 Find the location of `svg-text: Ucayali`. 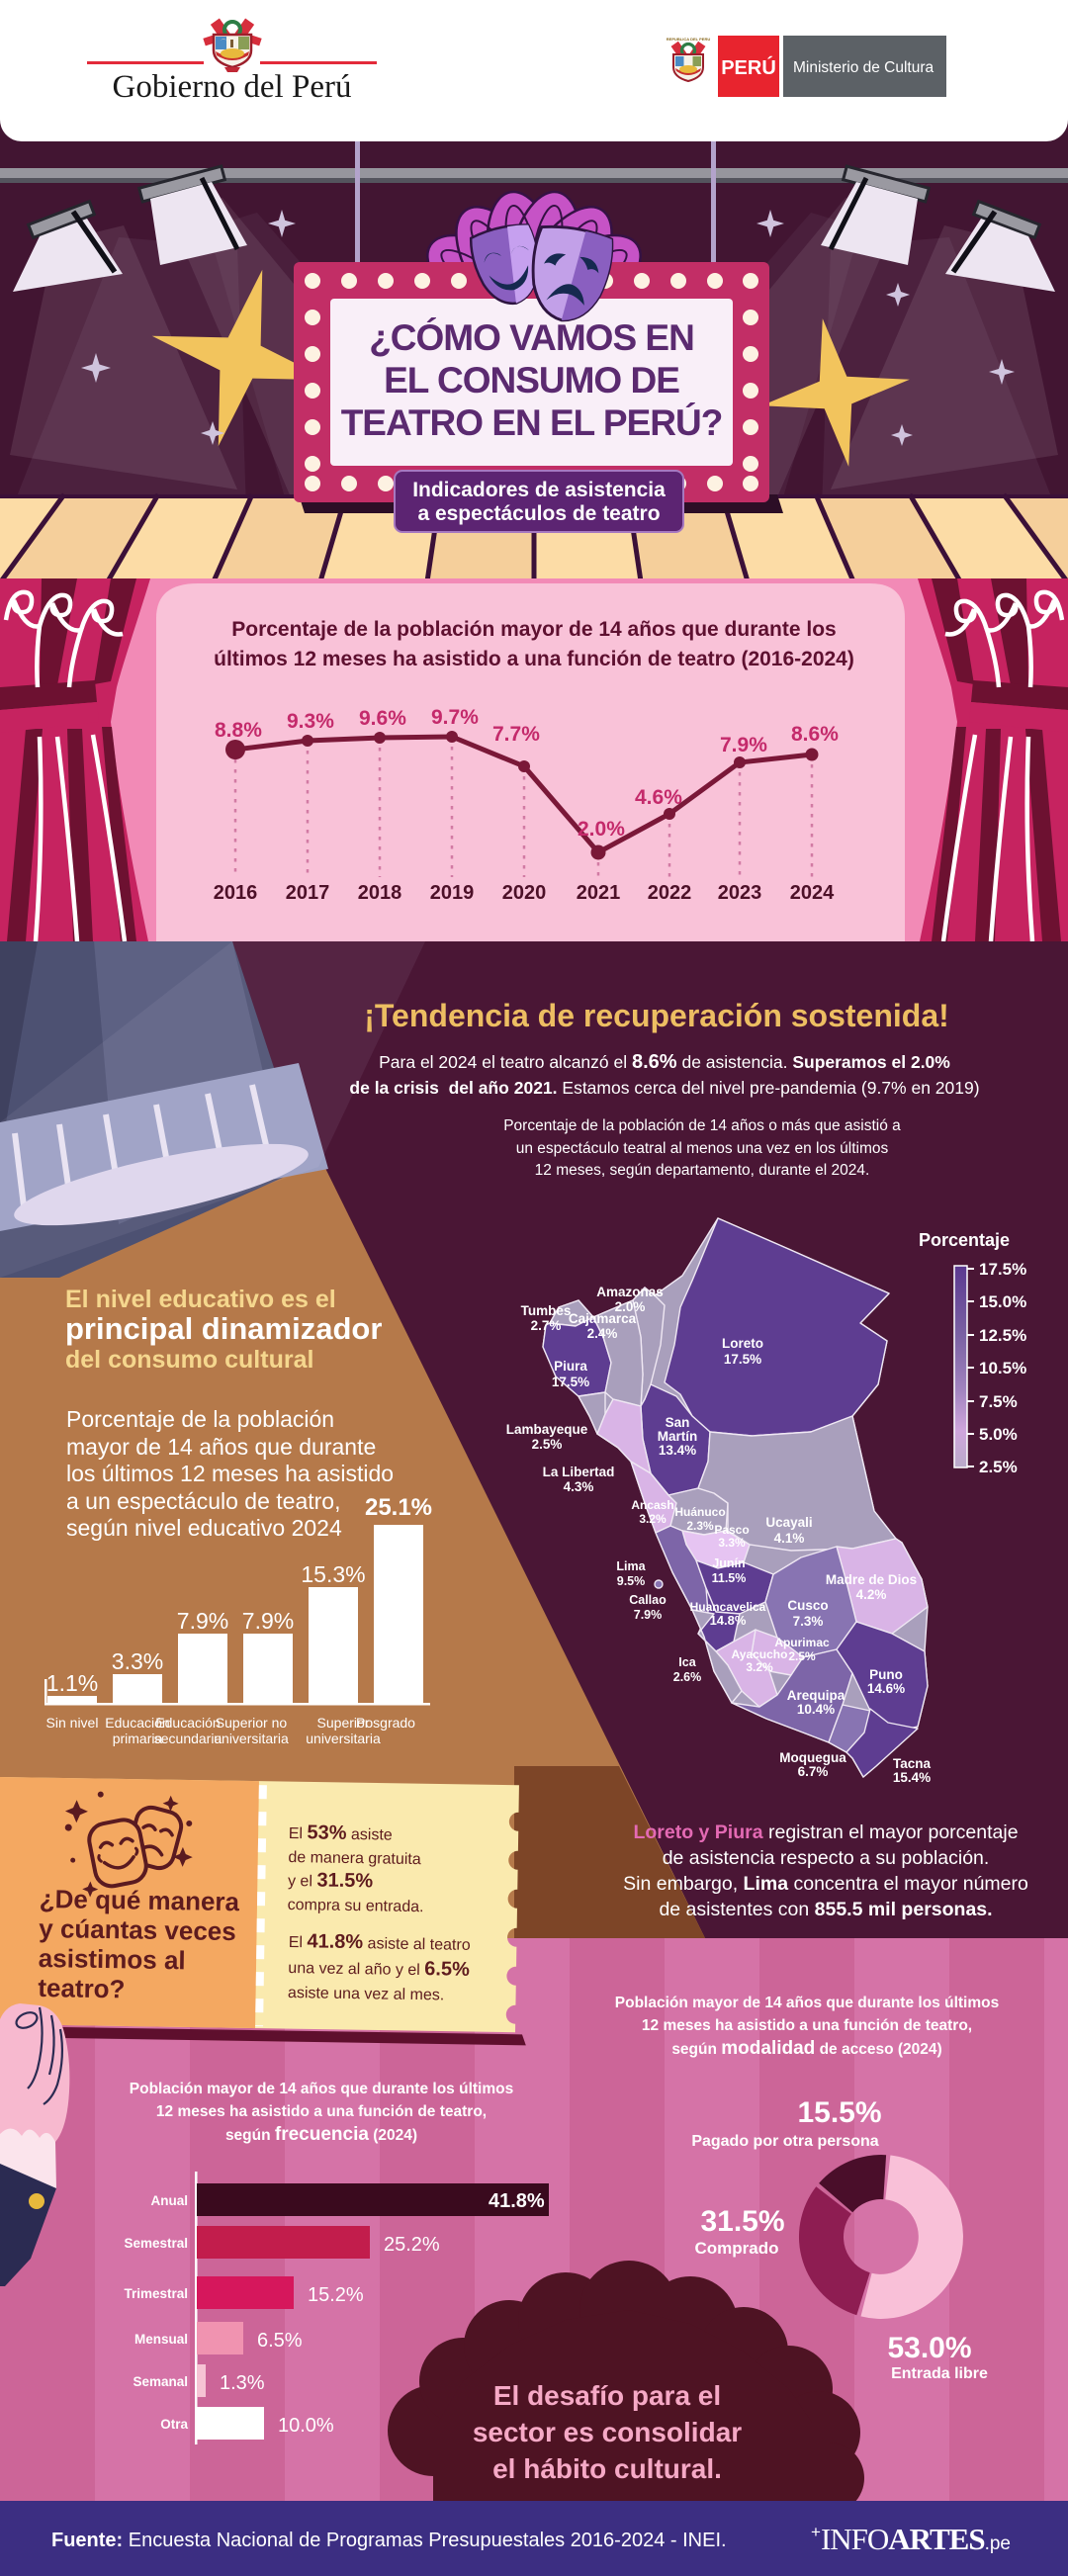

svg-text: Ucayali is located at coordinates (788, 1522).